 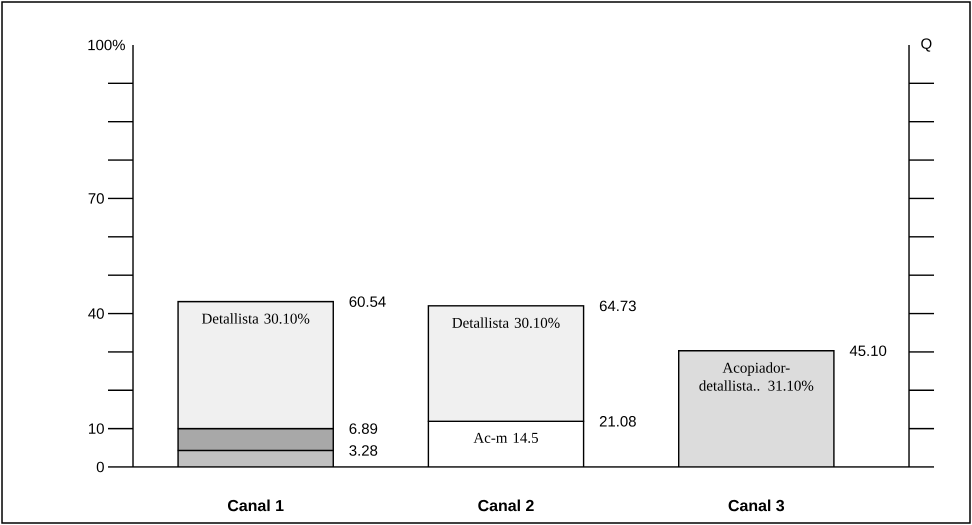 I want to click on text: Detallista 30.10%, so click(x=256, y=318).